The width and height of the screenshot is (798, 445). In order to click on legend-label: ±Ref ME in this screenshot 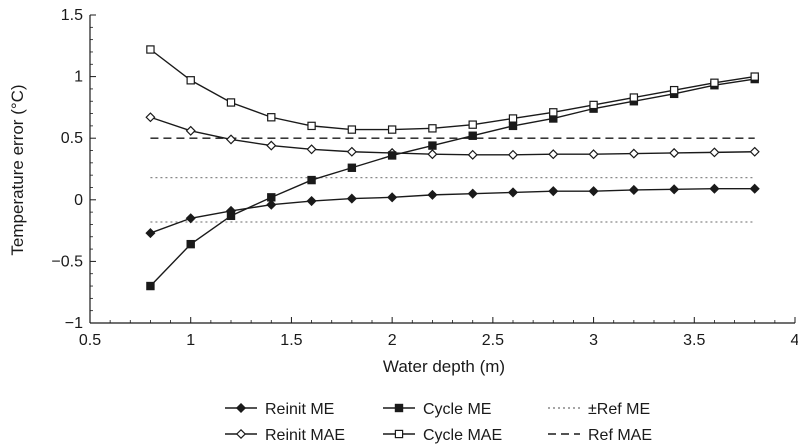, I will do `click(619, 409)`.